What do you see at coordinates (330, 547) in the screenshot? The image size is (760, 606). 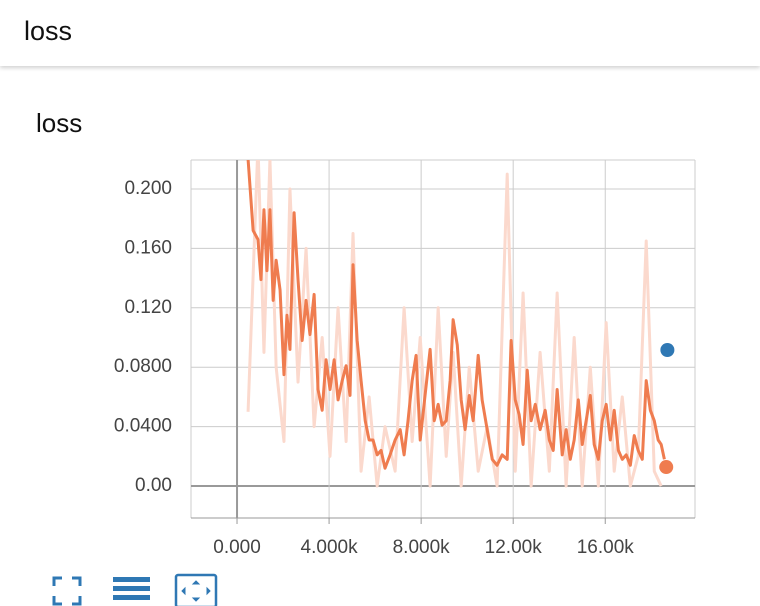 I see `x-tick-label: 4.000k` at bounding box center [330, 547].